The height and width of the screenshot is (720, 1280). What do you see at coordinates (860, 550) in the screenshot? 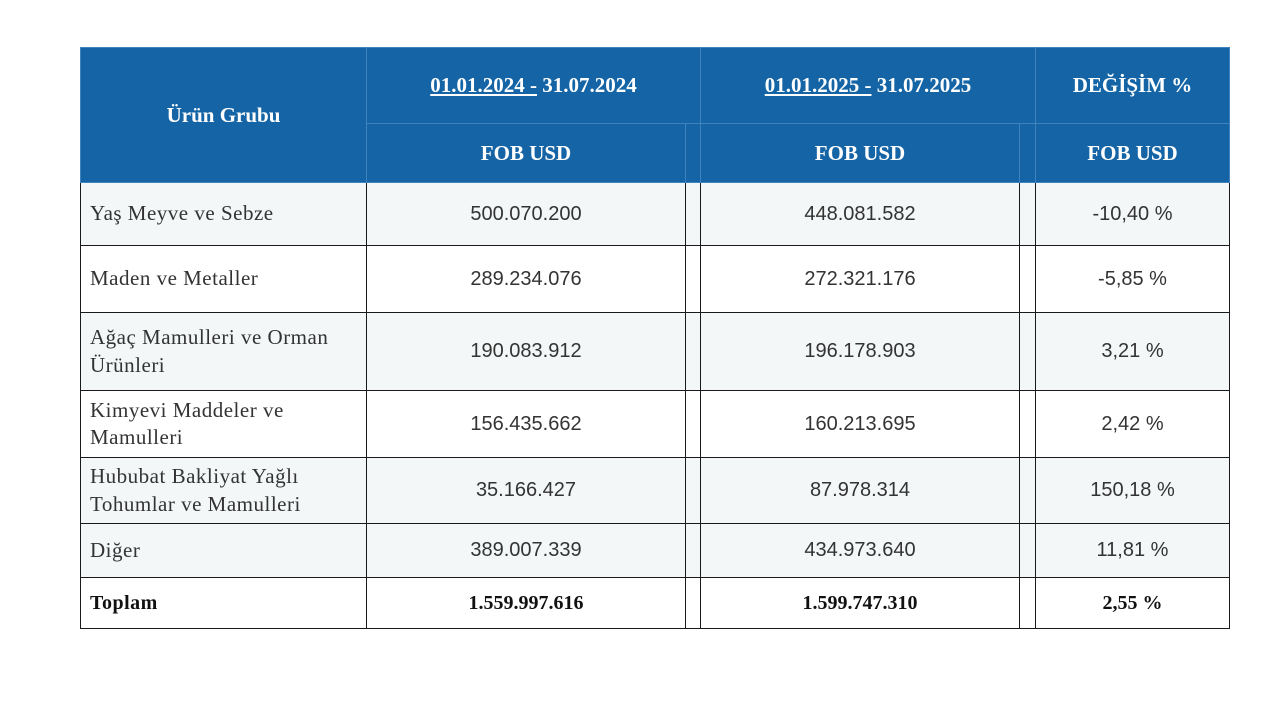
I see `value-cell: 434.973.640` at bounding box center [860, 550].